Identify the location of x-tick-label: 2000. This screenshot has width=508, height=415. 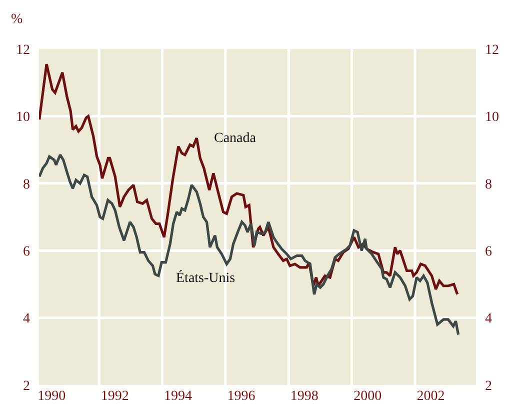
(368, 396).